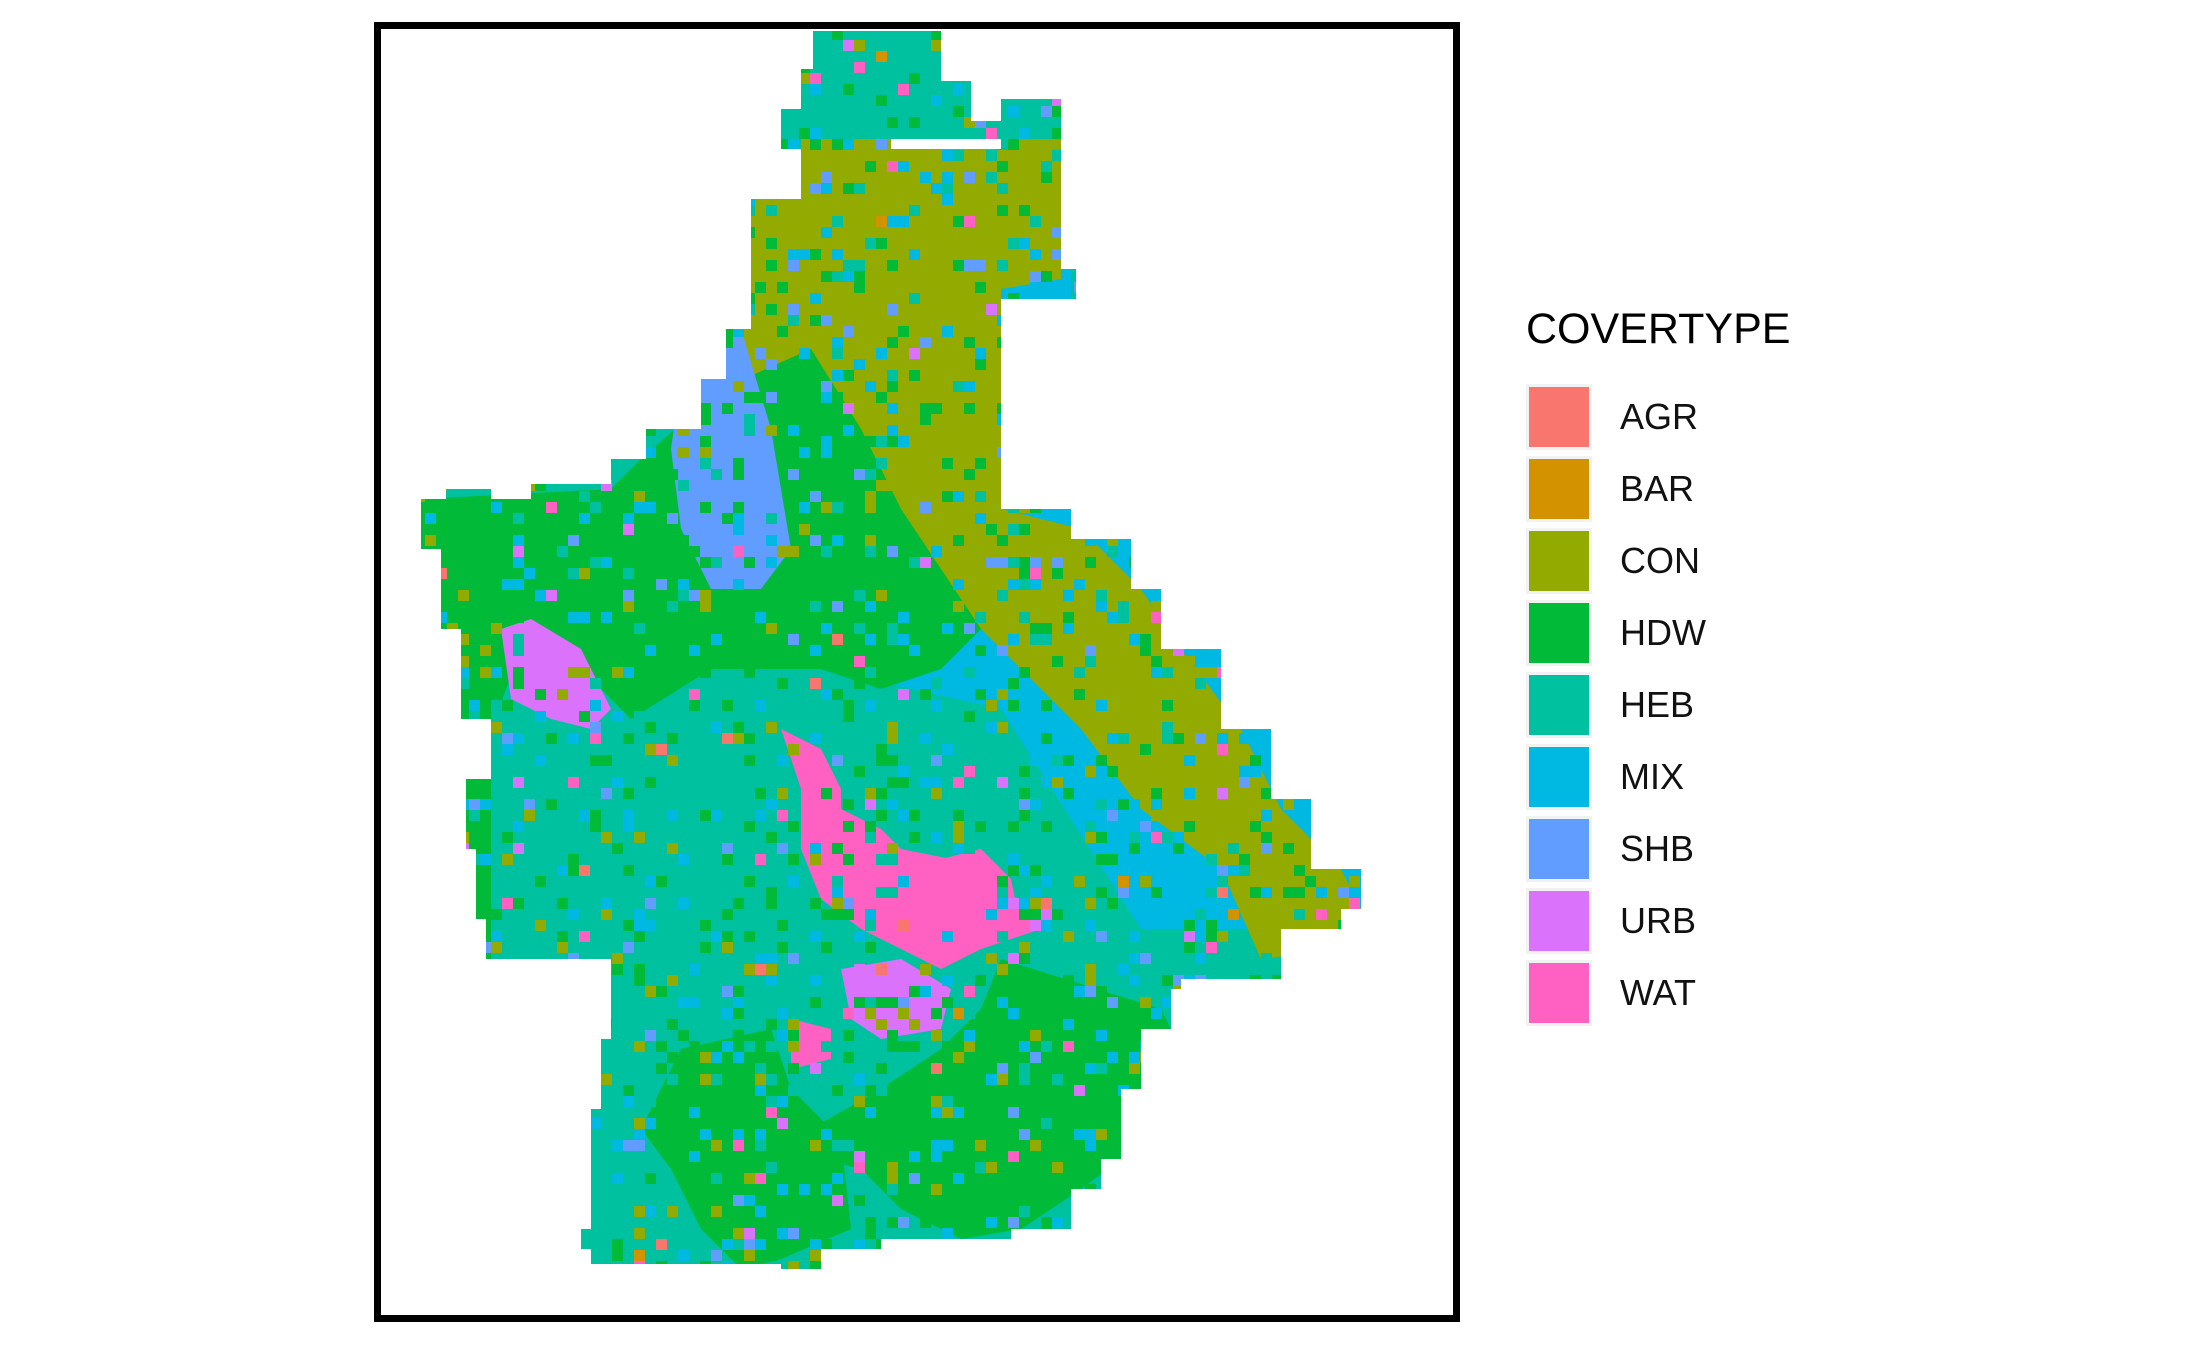 This screenshot has height=1350, width=2187. I want to click on legend-swatch-mix, so click(1559, 777).